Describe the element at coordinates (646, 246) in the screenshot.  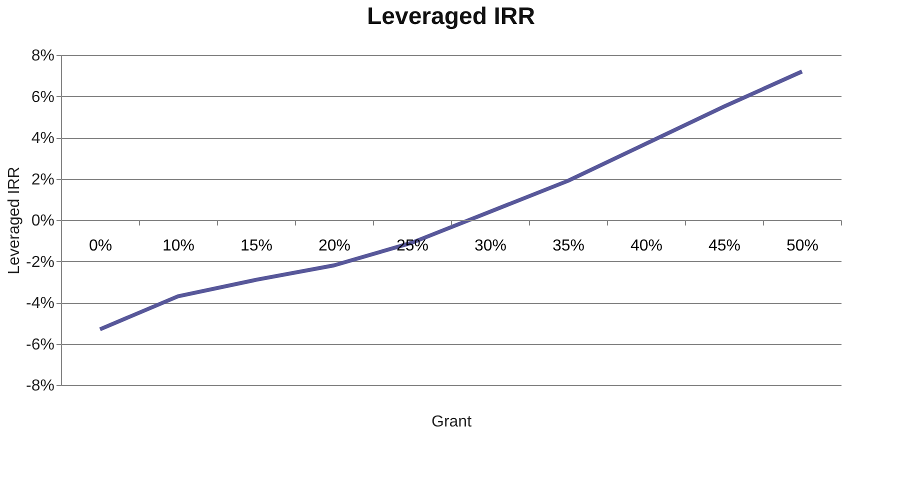
I see `x-tick-label: 40%` at that location.